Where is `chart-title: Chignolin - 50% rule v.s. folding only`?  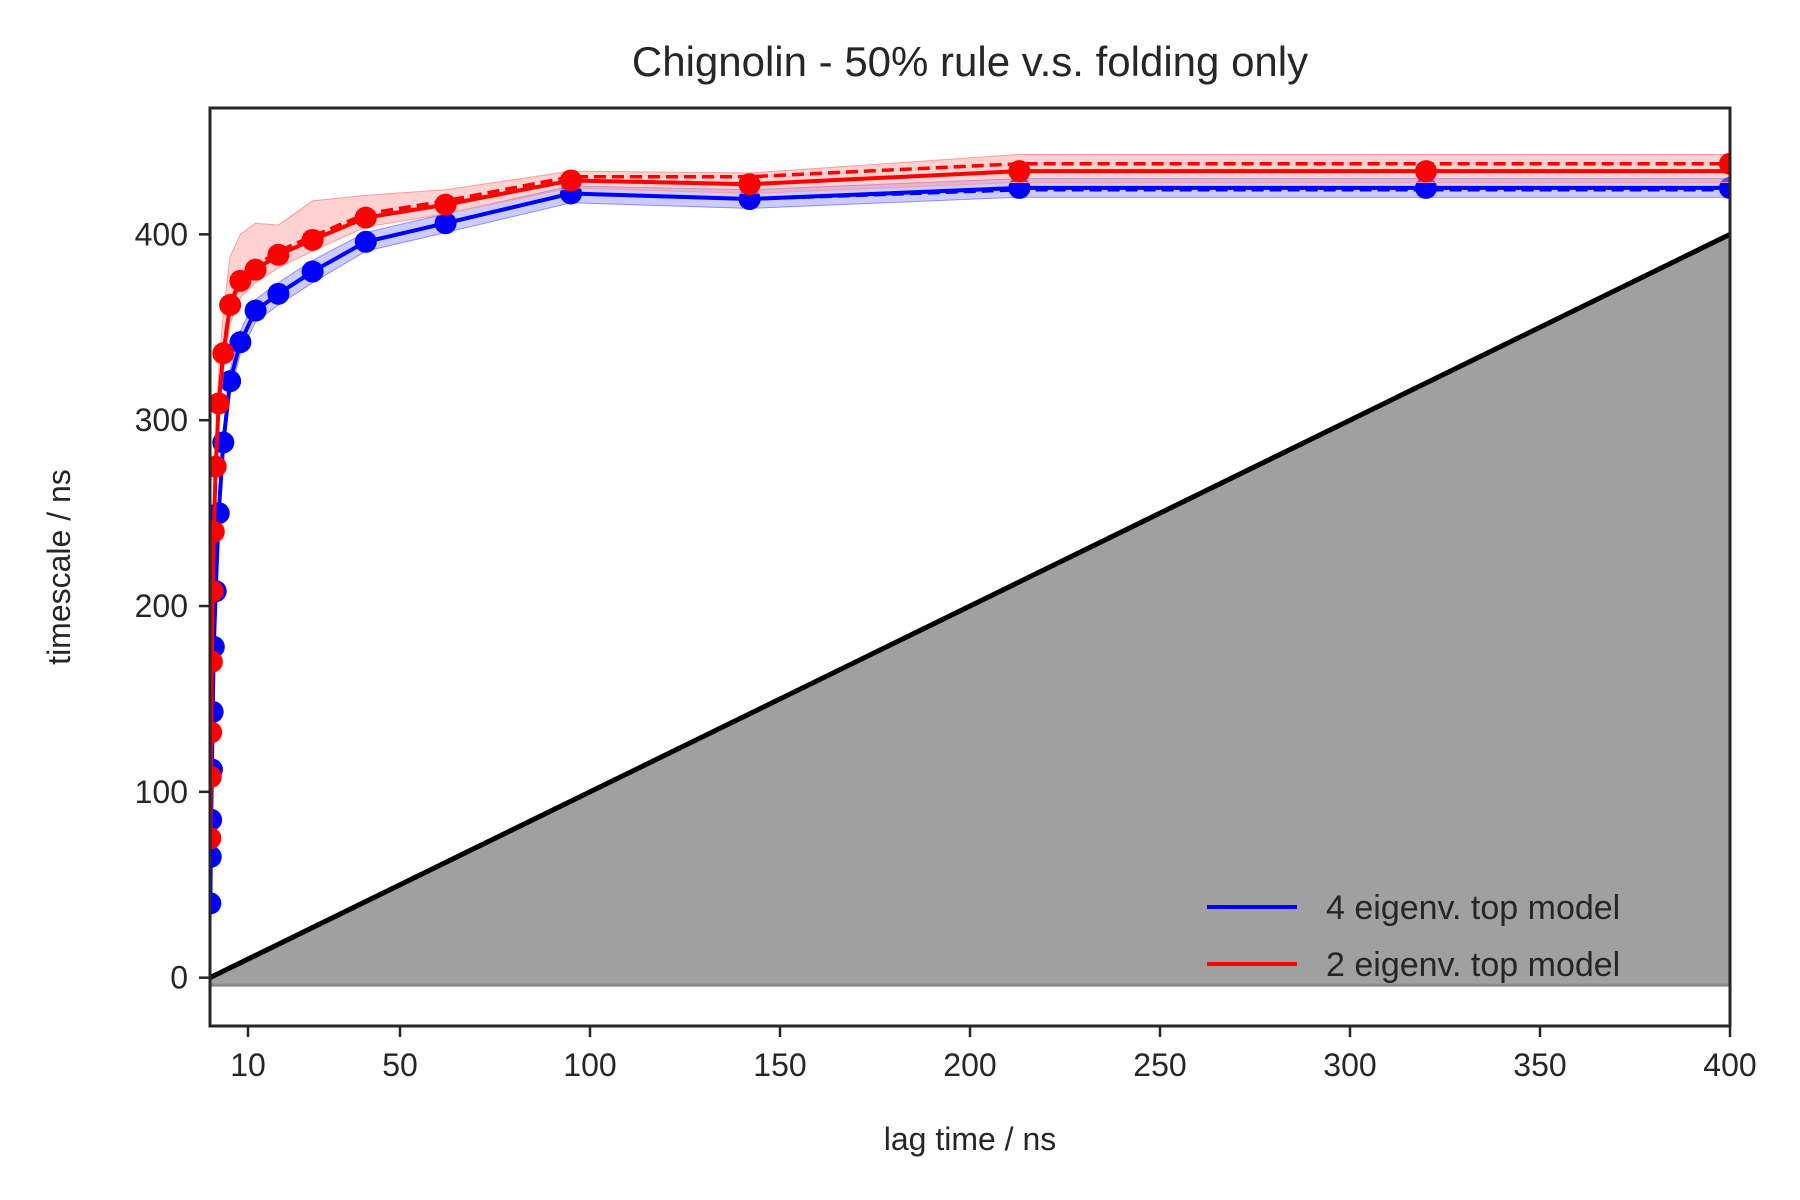 chart-title: Chignolin - 50% rule v.s. folding only is located at coordinates (970, 61).